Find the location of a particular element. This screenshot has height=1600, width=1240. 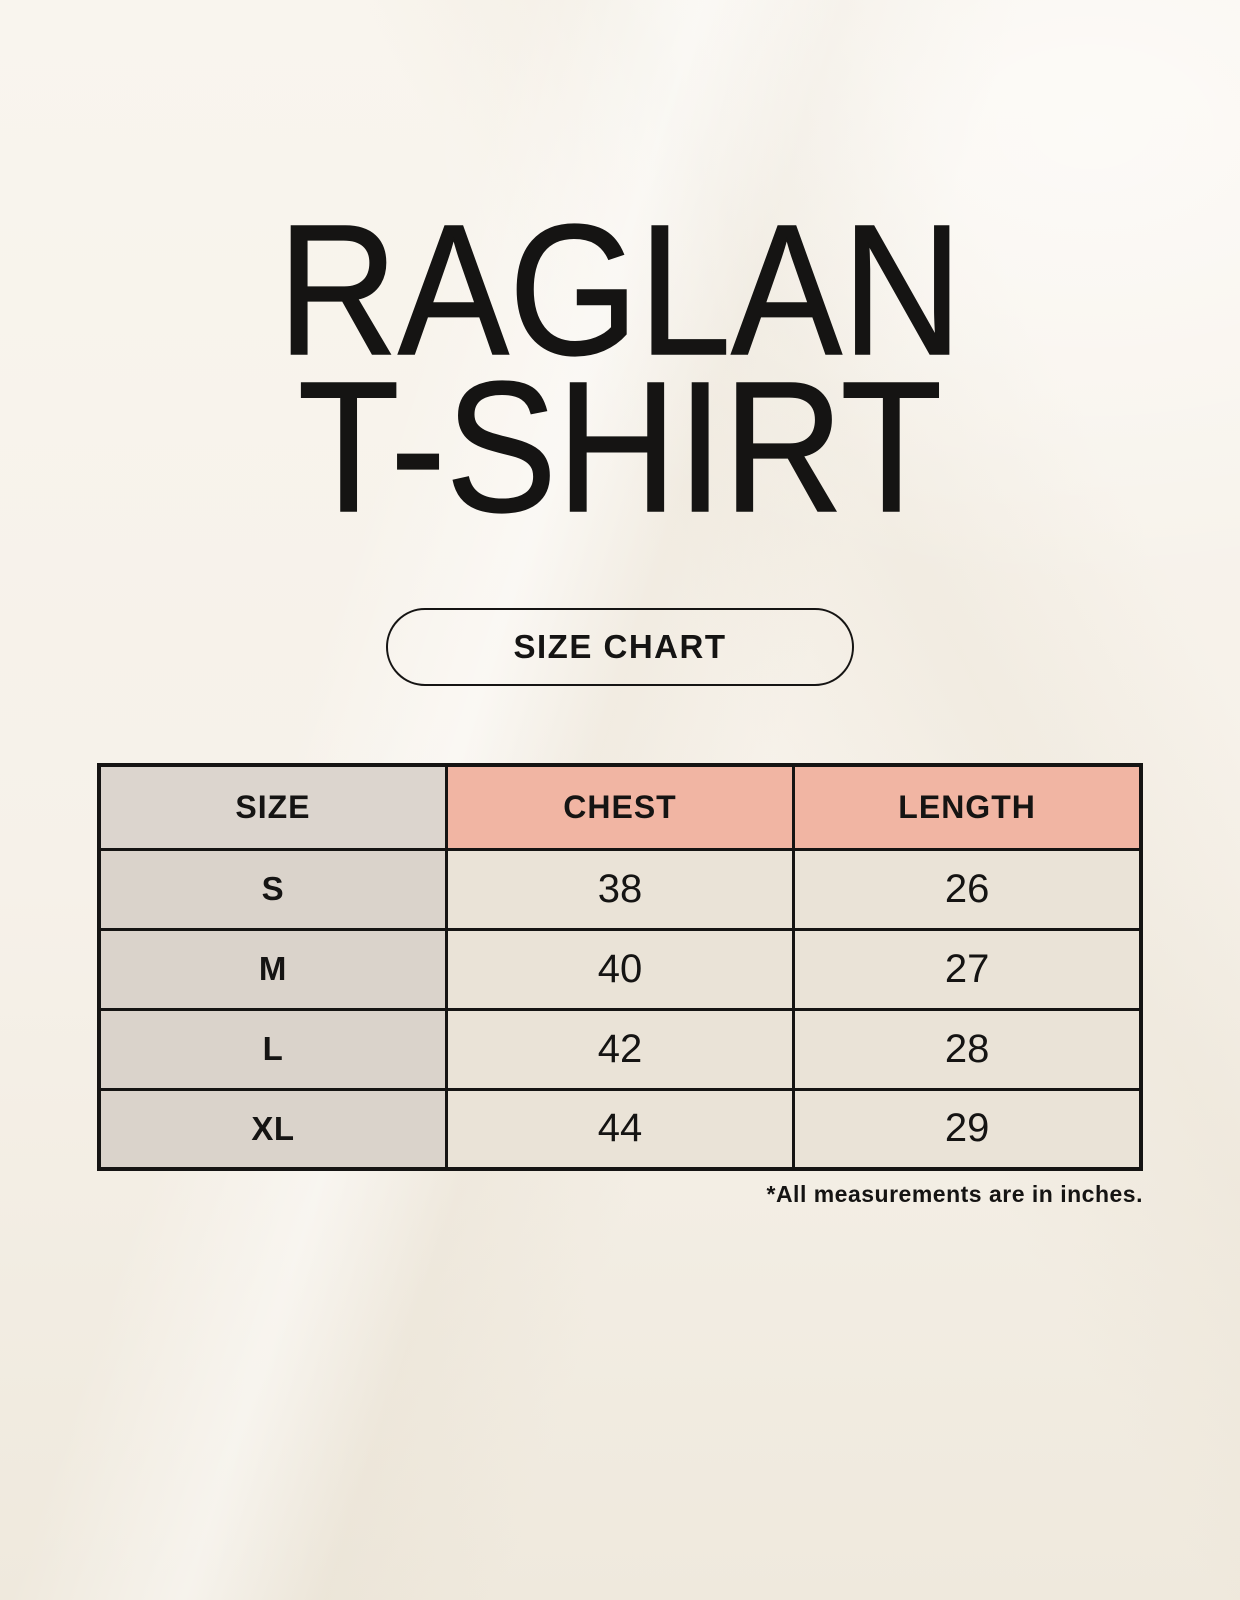

chest-value: 38 is located at coordinates (620, 889).